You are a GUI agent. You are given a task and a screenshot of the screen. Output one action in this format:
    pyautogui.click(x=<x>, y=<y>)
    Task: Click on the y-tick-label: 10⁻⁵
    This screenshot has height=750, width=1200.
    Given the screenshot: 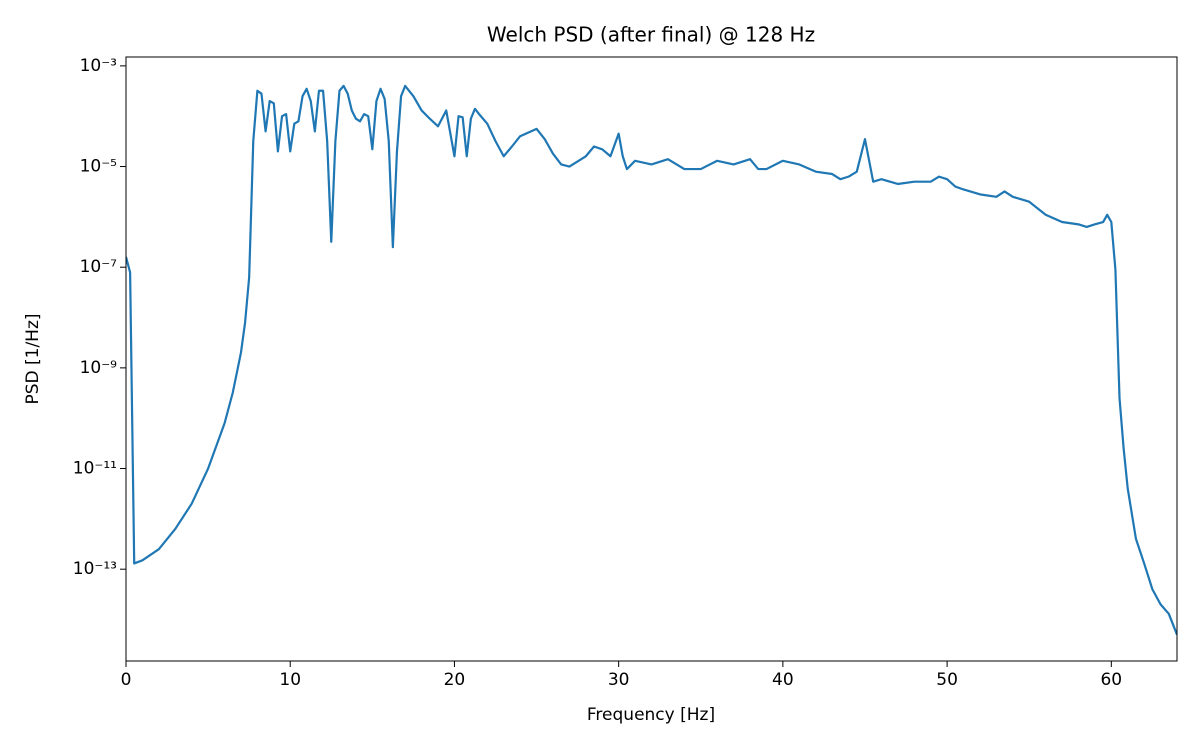 What is the action you would take?
    pyautogui.click(x=98, y=167)
    